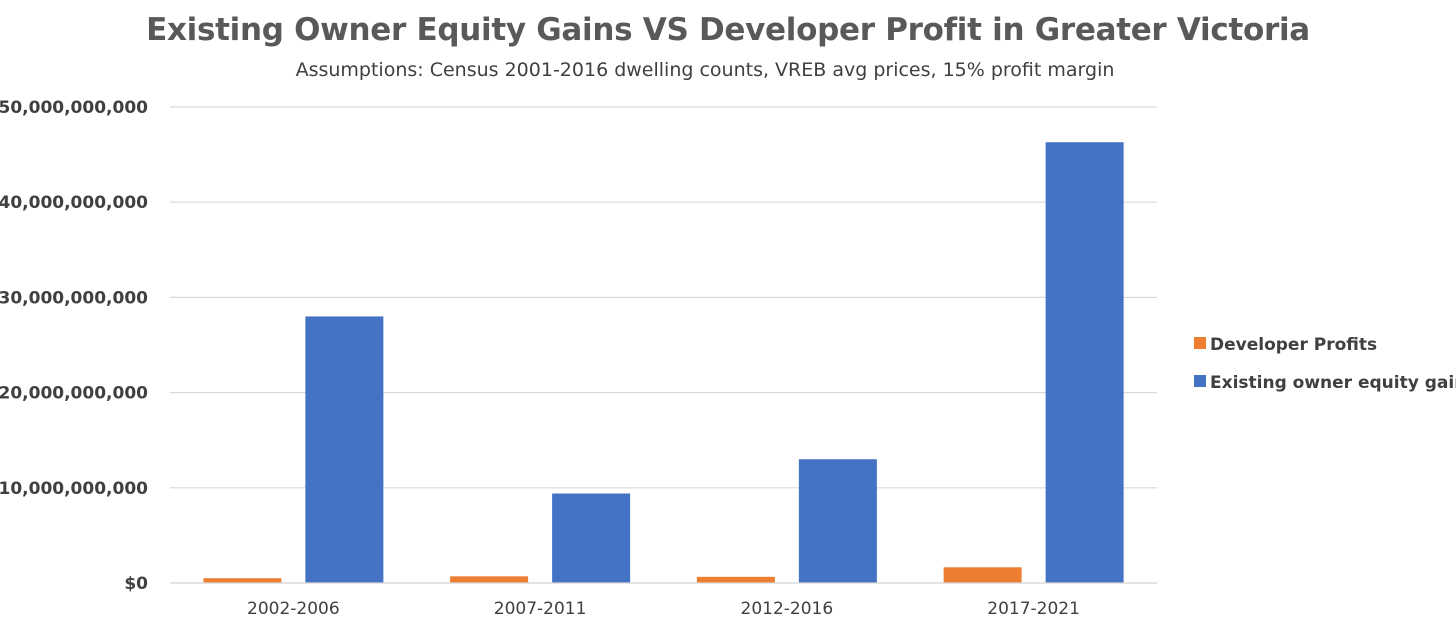 The width and height of the screenshot is (1456, 631). What do you see at coordinates (74, 394) in the screenshot?
I see `y-tick-label: $20,000,000,000` at bounding box center [74, 394].